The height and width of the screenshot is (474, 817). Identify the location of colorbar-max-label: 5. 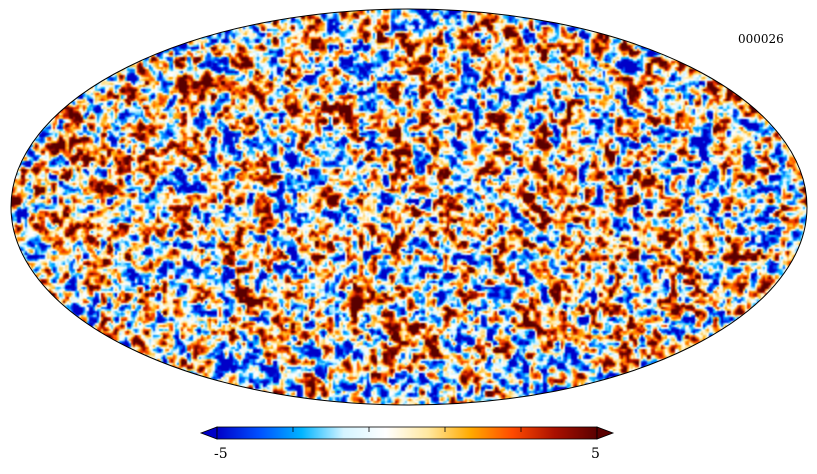
(595, 454).